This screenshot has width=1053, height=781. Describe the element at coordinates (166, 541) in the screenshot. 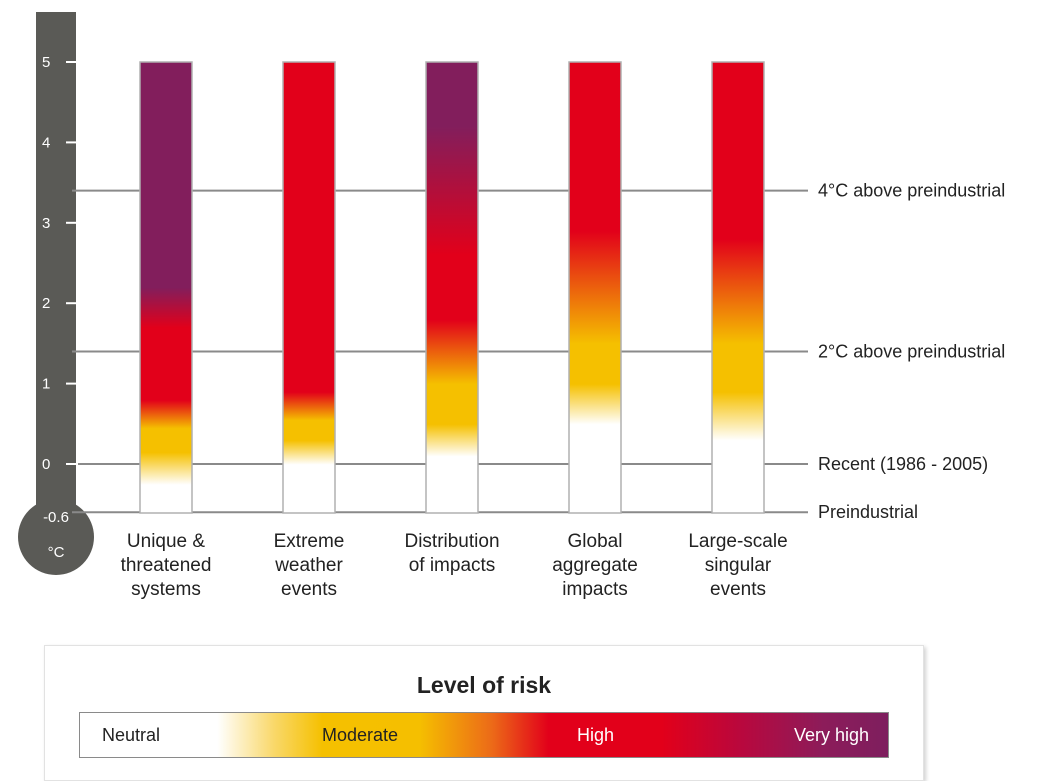

I see `category-label: Unique &` at that location.